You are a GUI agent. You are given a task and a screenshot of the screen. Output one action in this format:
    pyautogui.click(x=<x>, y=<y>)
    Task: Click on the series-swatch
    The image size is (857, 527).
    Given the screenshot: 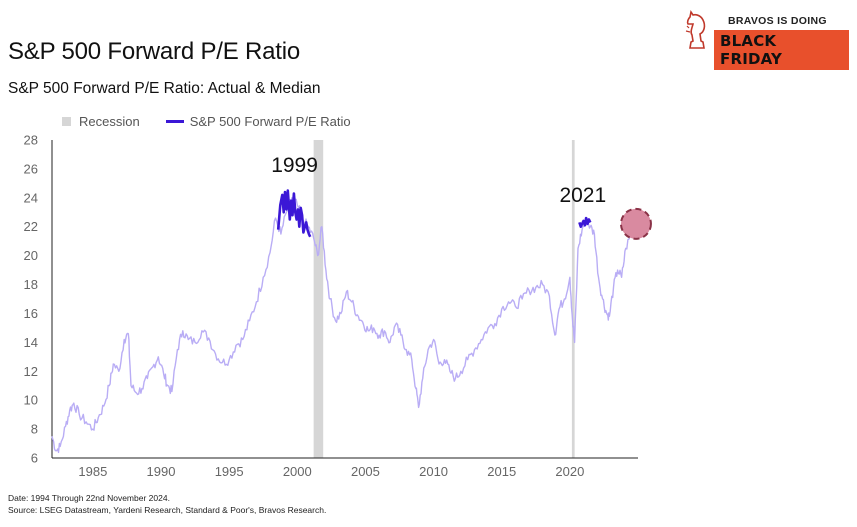 What is the action you would take?
    pyautogui.click(x=174, y=121)
    